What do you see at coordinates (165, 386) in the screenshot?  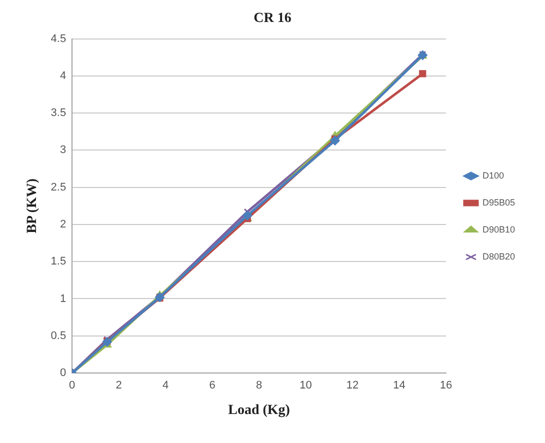 I see `x-tick-label: 4` at bounding box center [165, 386].